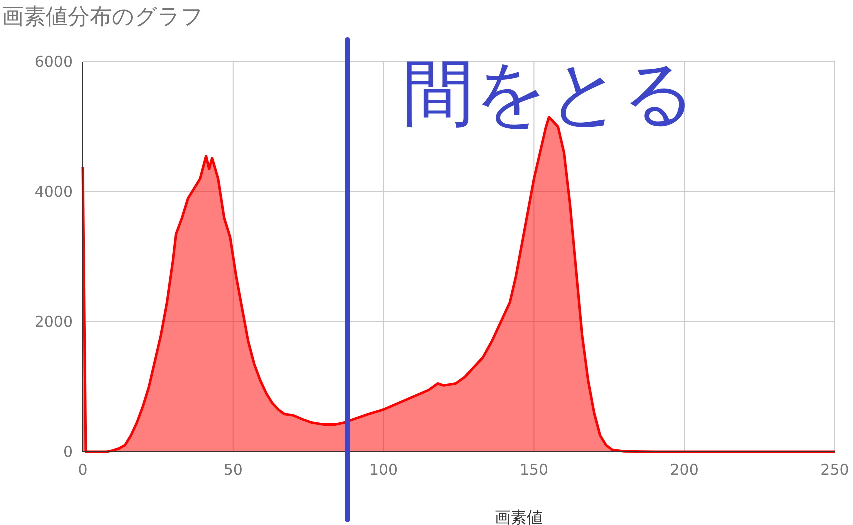 This screenshot has width=853, height=525. Describe the element at coordinates (233, 470) in the screenshot. I see `x-tick-label: 50` at that location.